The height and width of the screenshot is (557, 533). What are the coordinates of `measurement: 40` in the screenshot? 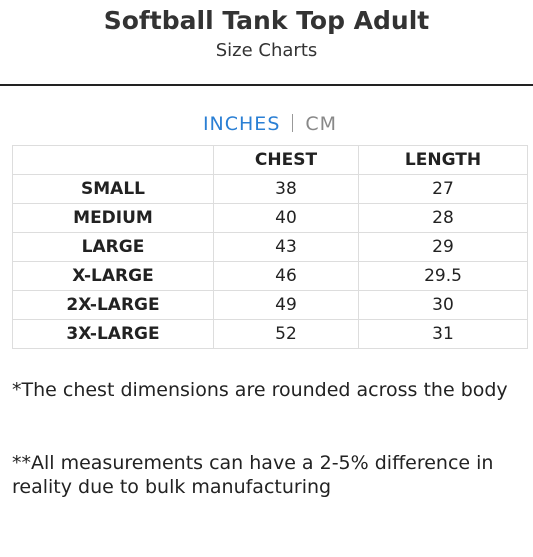 It's located at (286, 218).